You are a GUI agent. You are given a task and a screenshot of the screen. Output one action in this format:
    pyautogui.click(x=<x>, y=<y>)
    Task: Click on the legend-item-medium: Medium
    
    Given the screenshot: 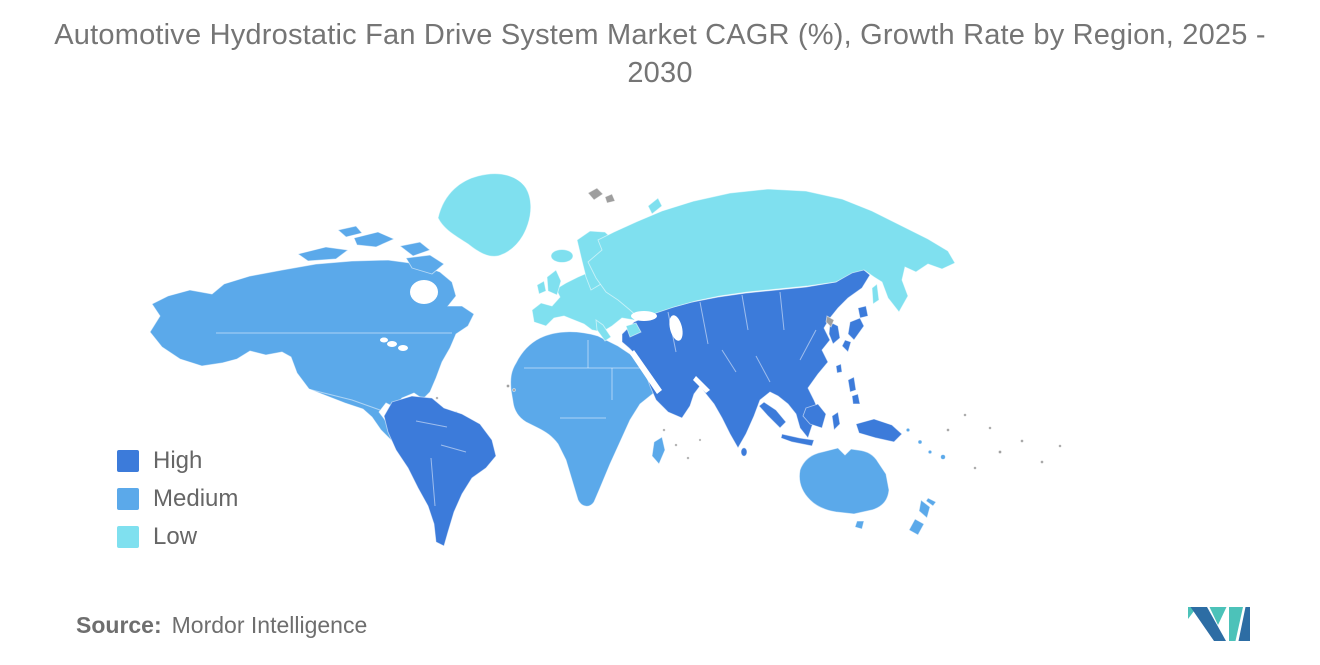 What is the action you would take?
    pyautogui.click(x=178, y=498)
    